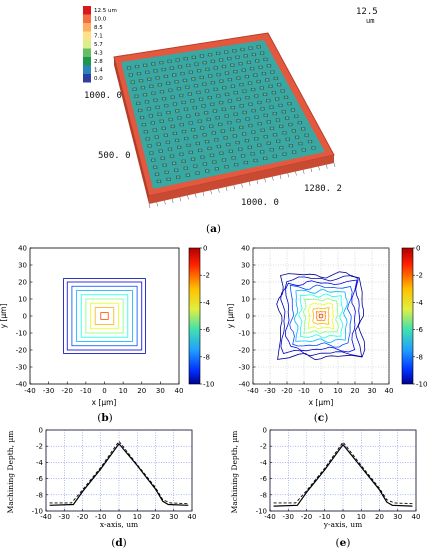 The width and height of the screenshot is (429, 550). I want to click on surface-tick-pad, so click(337, 157).